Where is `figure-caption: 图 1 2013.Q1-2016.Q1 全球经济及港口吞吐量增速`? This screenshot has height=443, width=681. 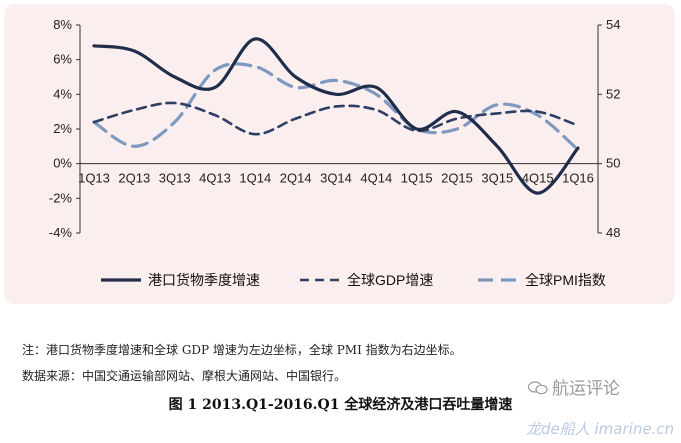
figure-caption: 图 1 2013.Q1-2016.Q1 全球经济及港口吞吐量增速 is located at coordinates (340, 405).